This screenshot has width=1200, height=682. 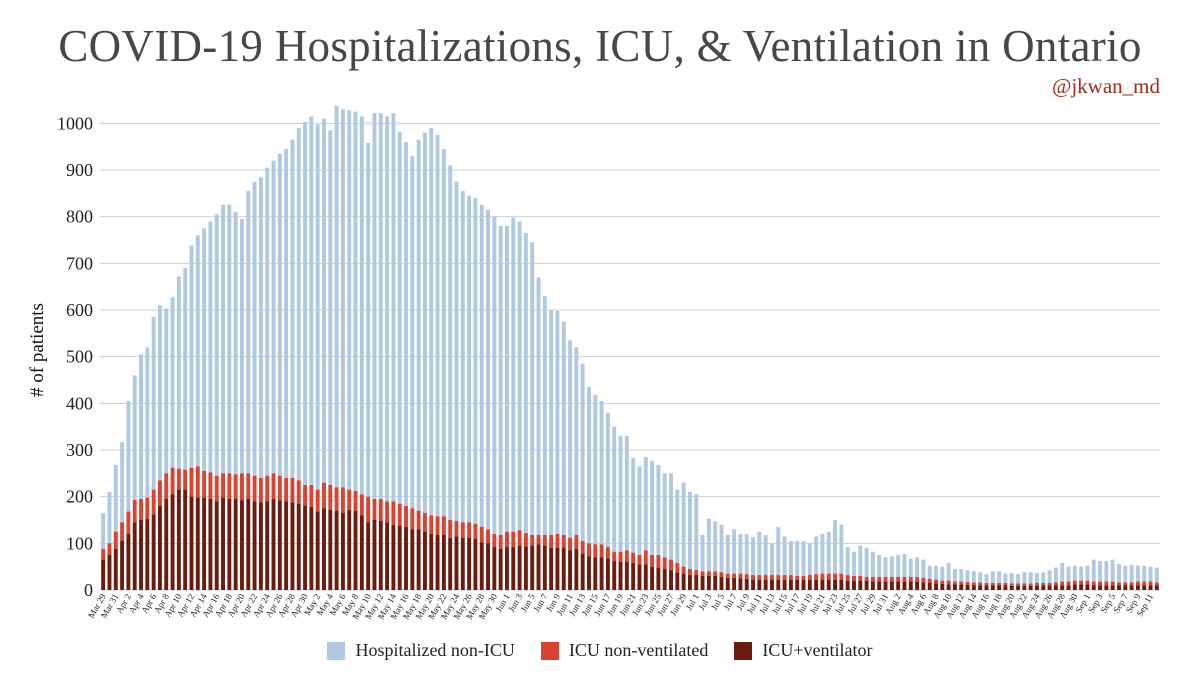 I want to click on y-tick-label: 800, so click(x=79, y=217).